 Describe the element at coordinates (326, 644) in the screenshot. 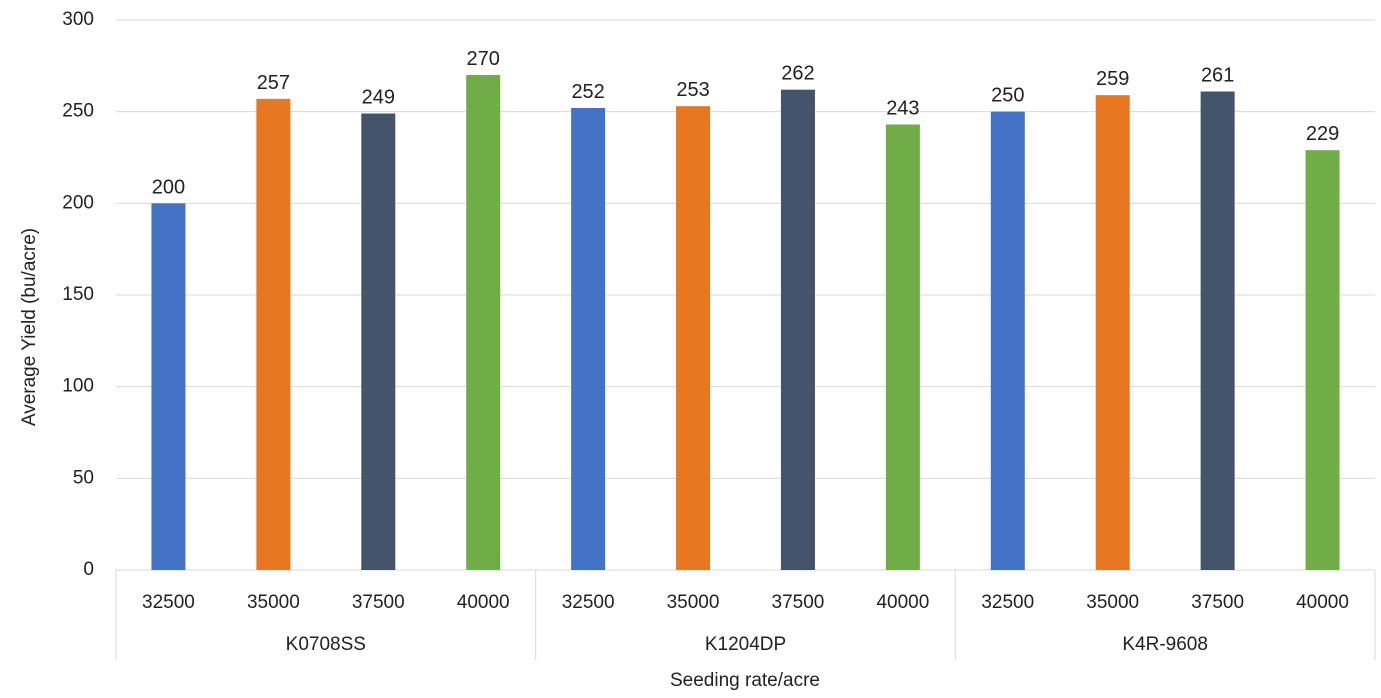

I see `x-group-label: K0708SS` at that location.